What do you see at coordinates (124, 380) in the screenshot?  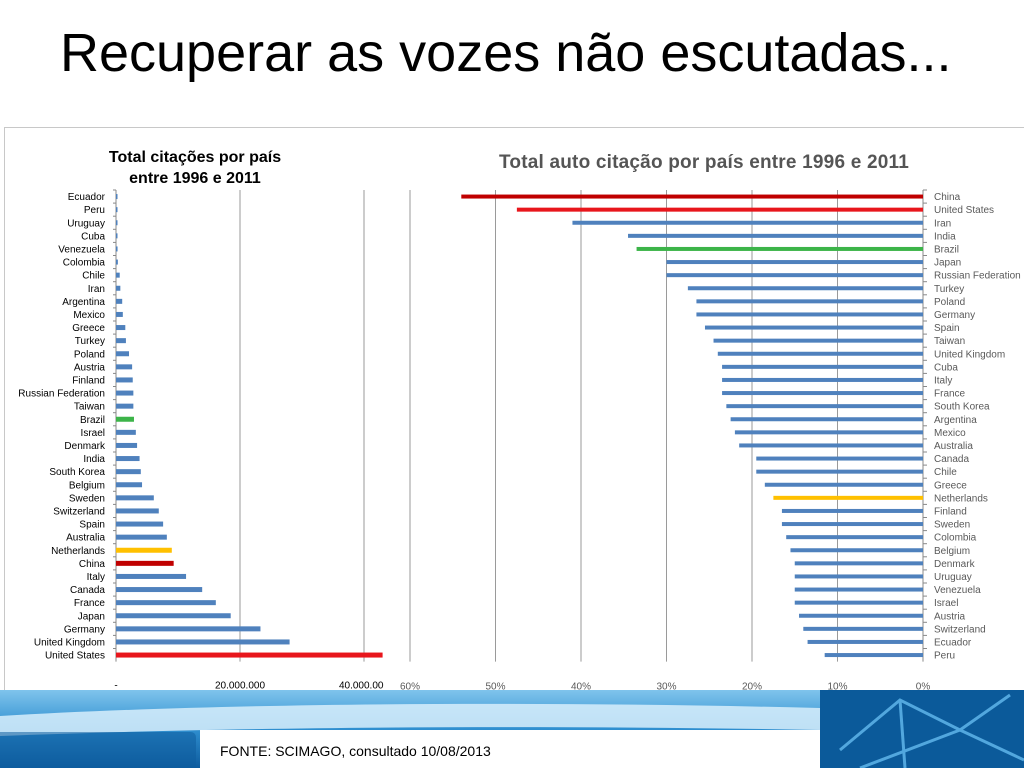 I see `left-bar-finland` at bounding box center [124, 380].